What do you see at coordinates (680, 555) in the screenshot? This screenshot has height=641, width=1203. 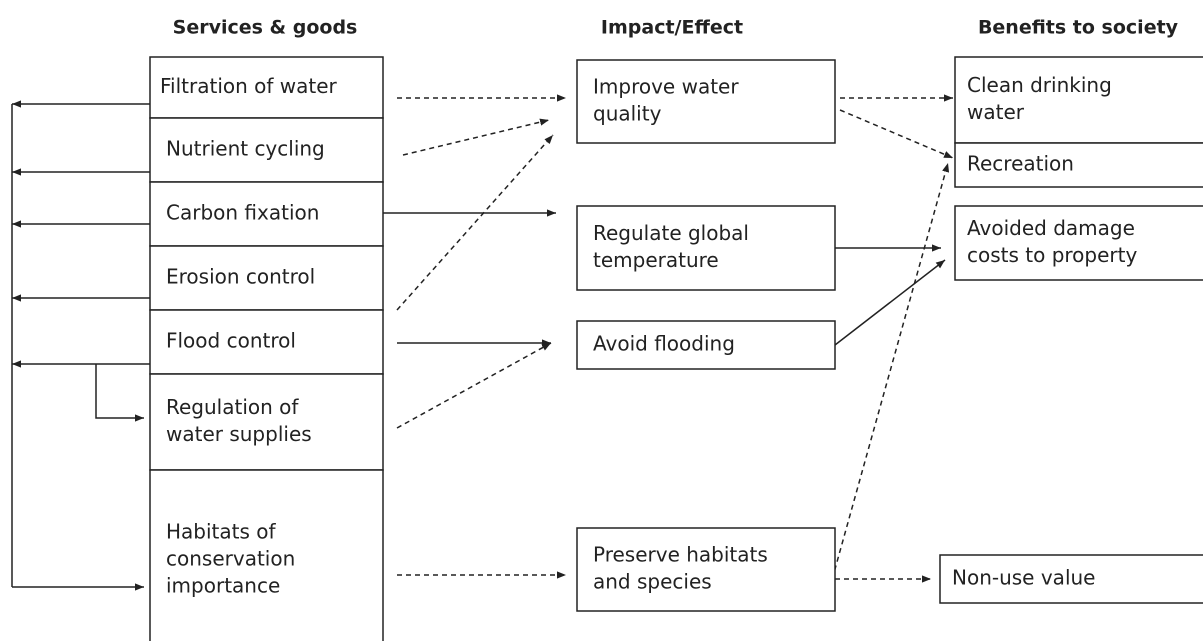 I see `box-label: Preserve habitats` at bounding box center [680, 555].